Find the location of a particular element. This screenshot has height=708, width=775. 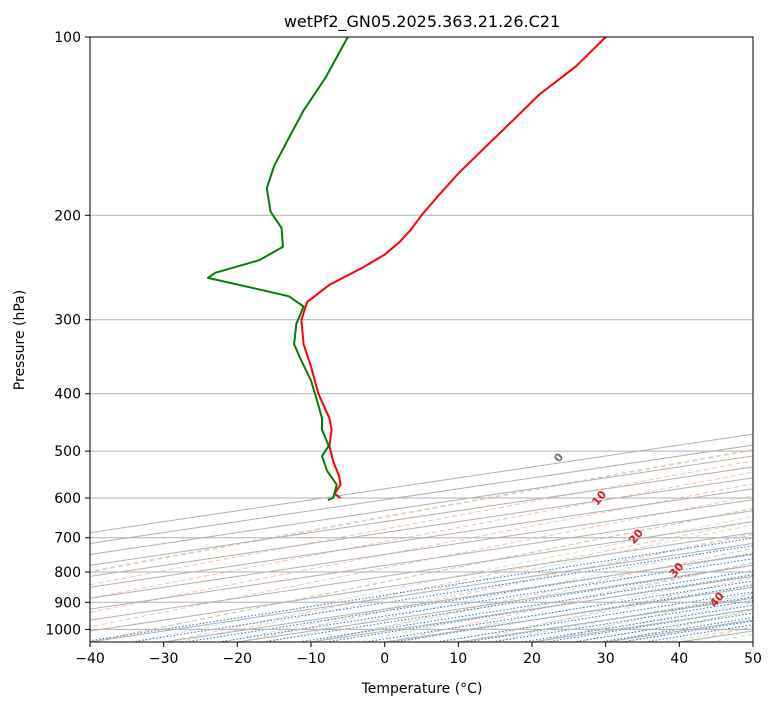

chart-title: wetPf2_GN05.2025.363.21.26.C21 is located at coordinates (422, 22).